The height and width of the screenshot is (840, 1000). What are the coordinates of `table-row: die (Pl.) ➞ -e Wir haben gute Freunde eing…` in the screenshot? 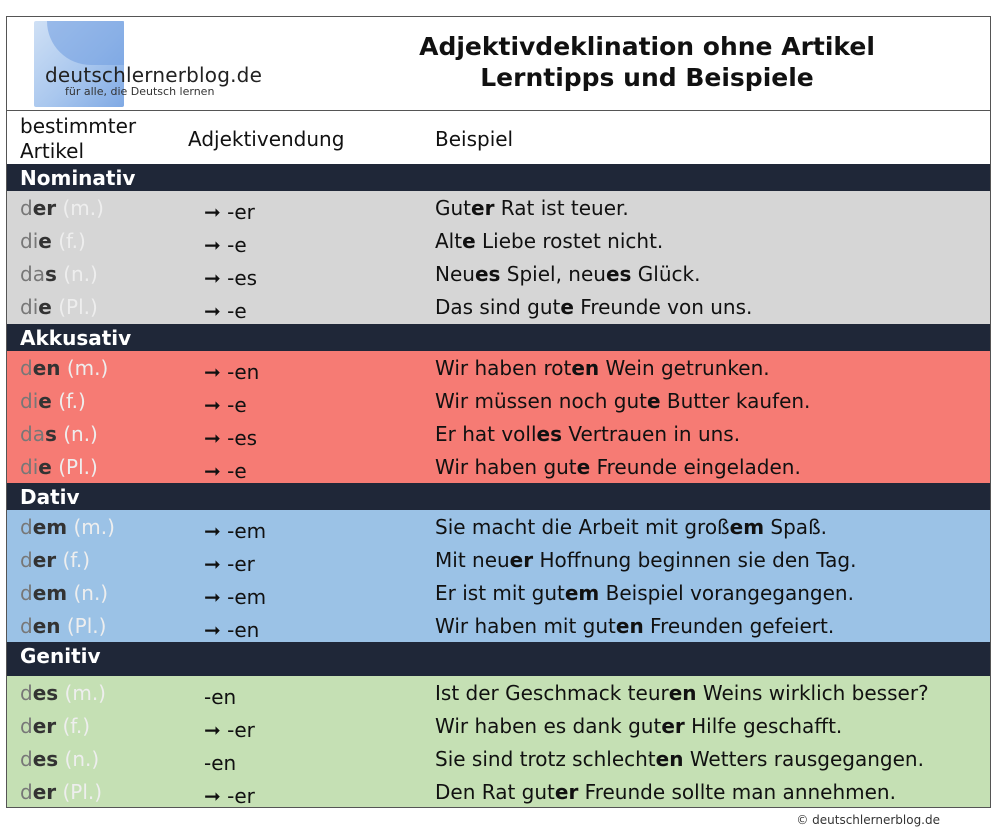 It's located at (498, 468).